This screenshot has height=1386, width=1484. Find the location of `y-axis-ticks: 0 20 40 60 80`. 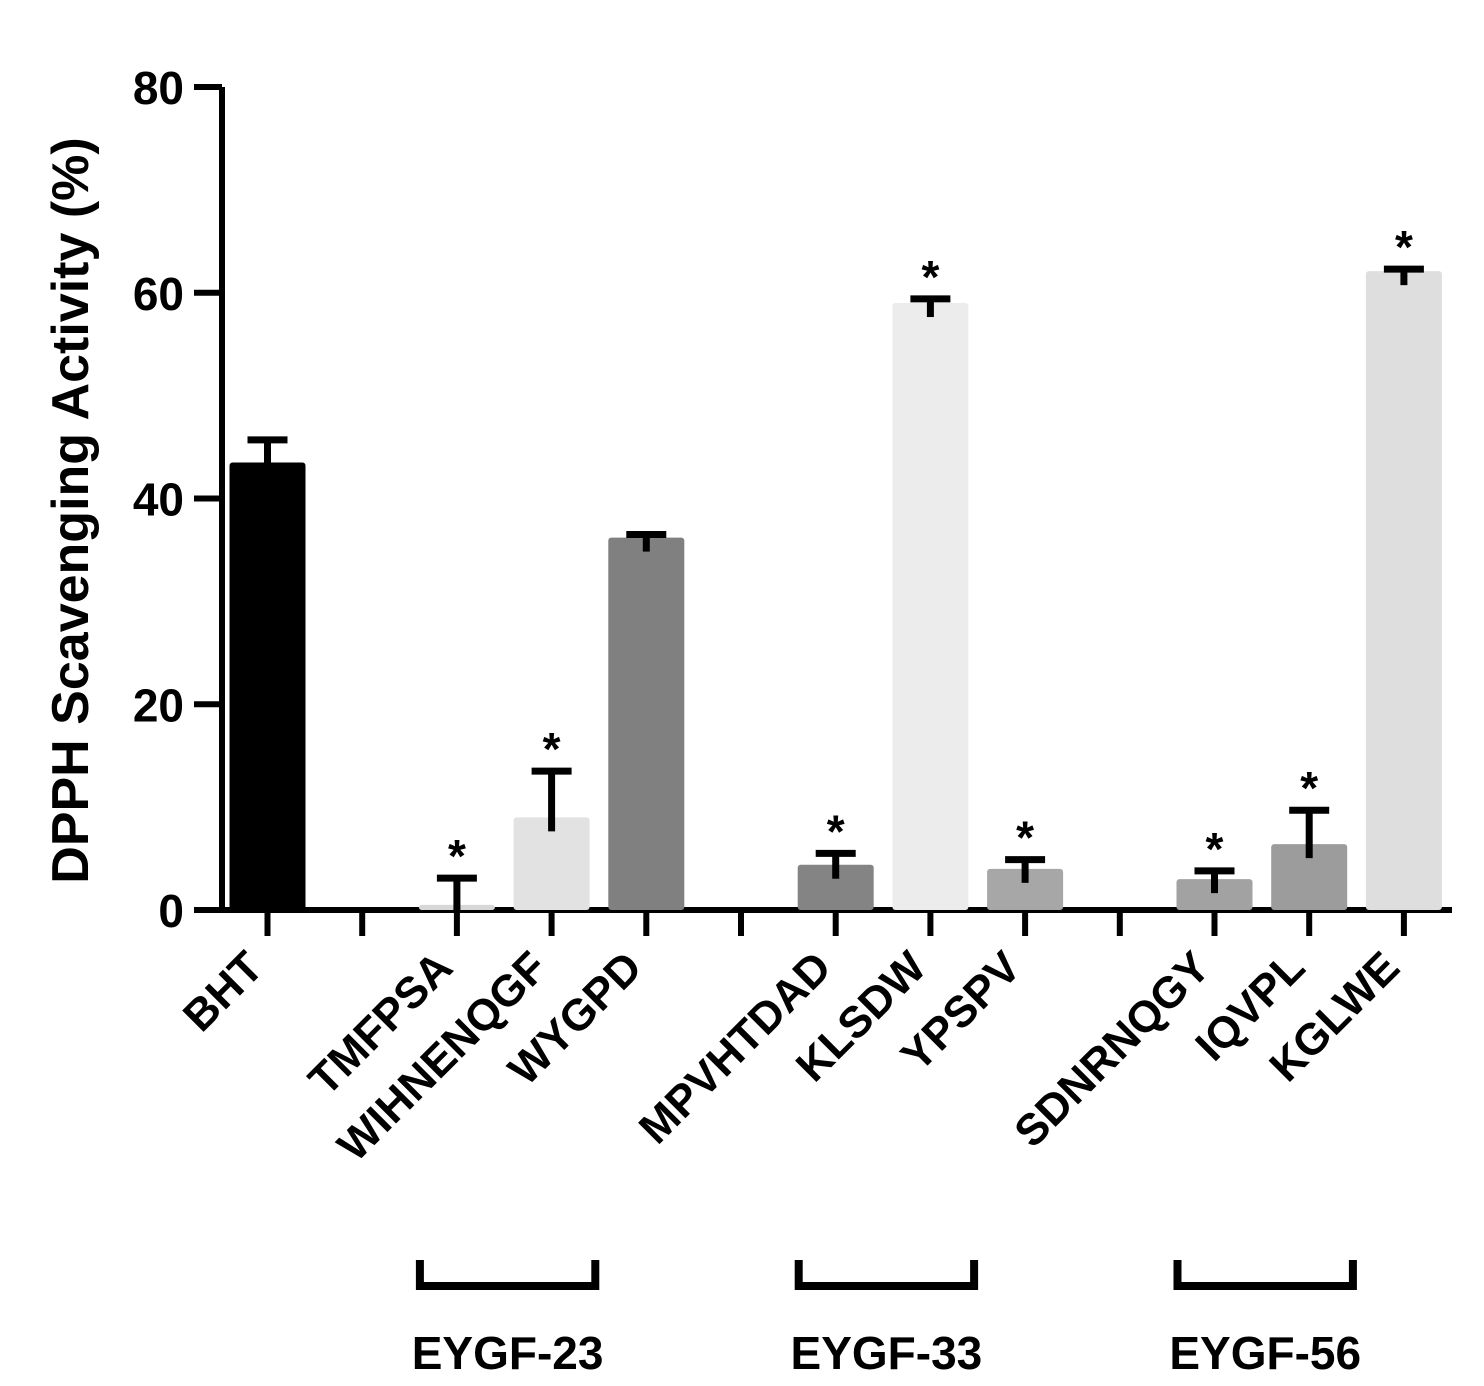

y-axis-ticks: 0 20 40 60 80 is located at coordinates (177, 499).